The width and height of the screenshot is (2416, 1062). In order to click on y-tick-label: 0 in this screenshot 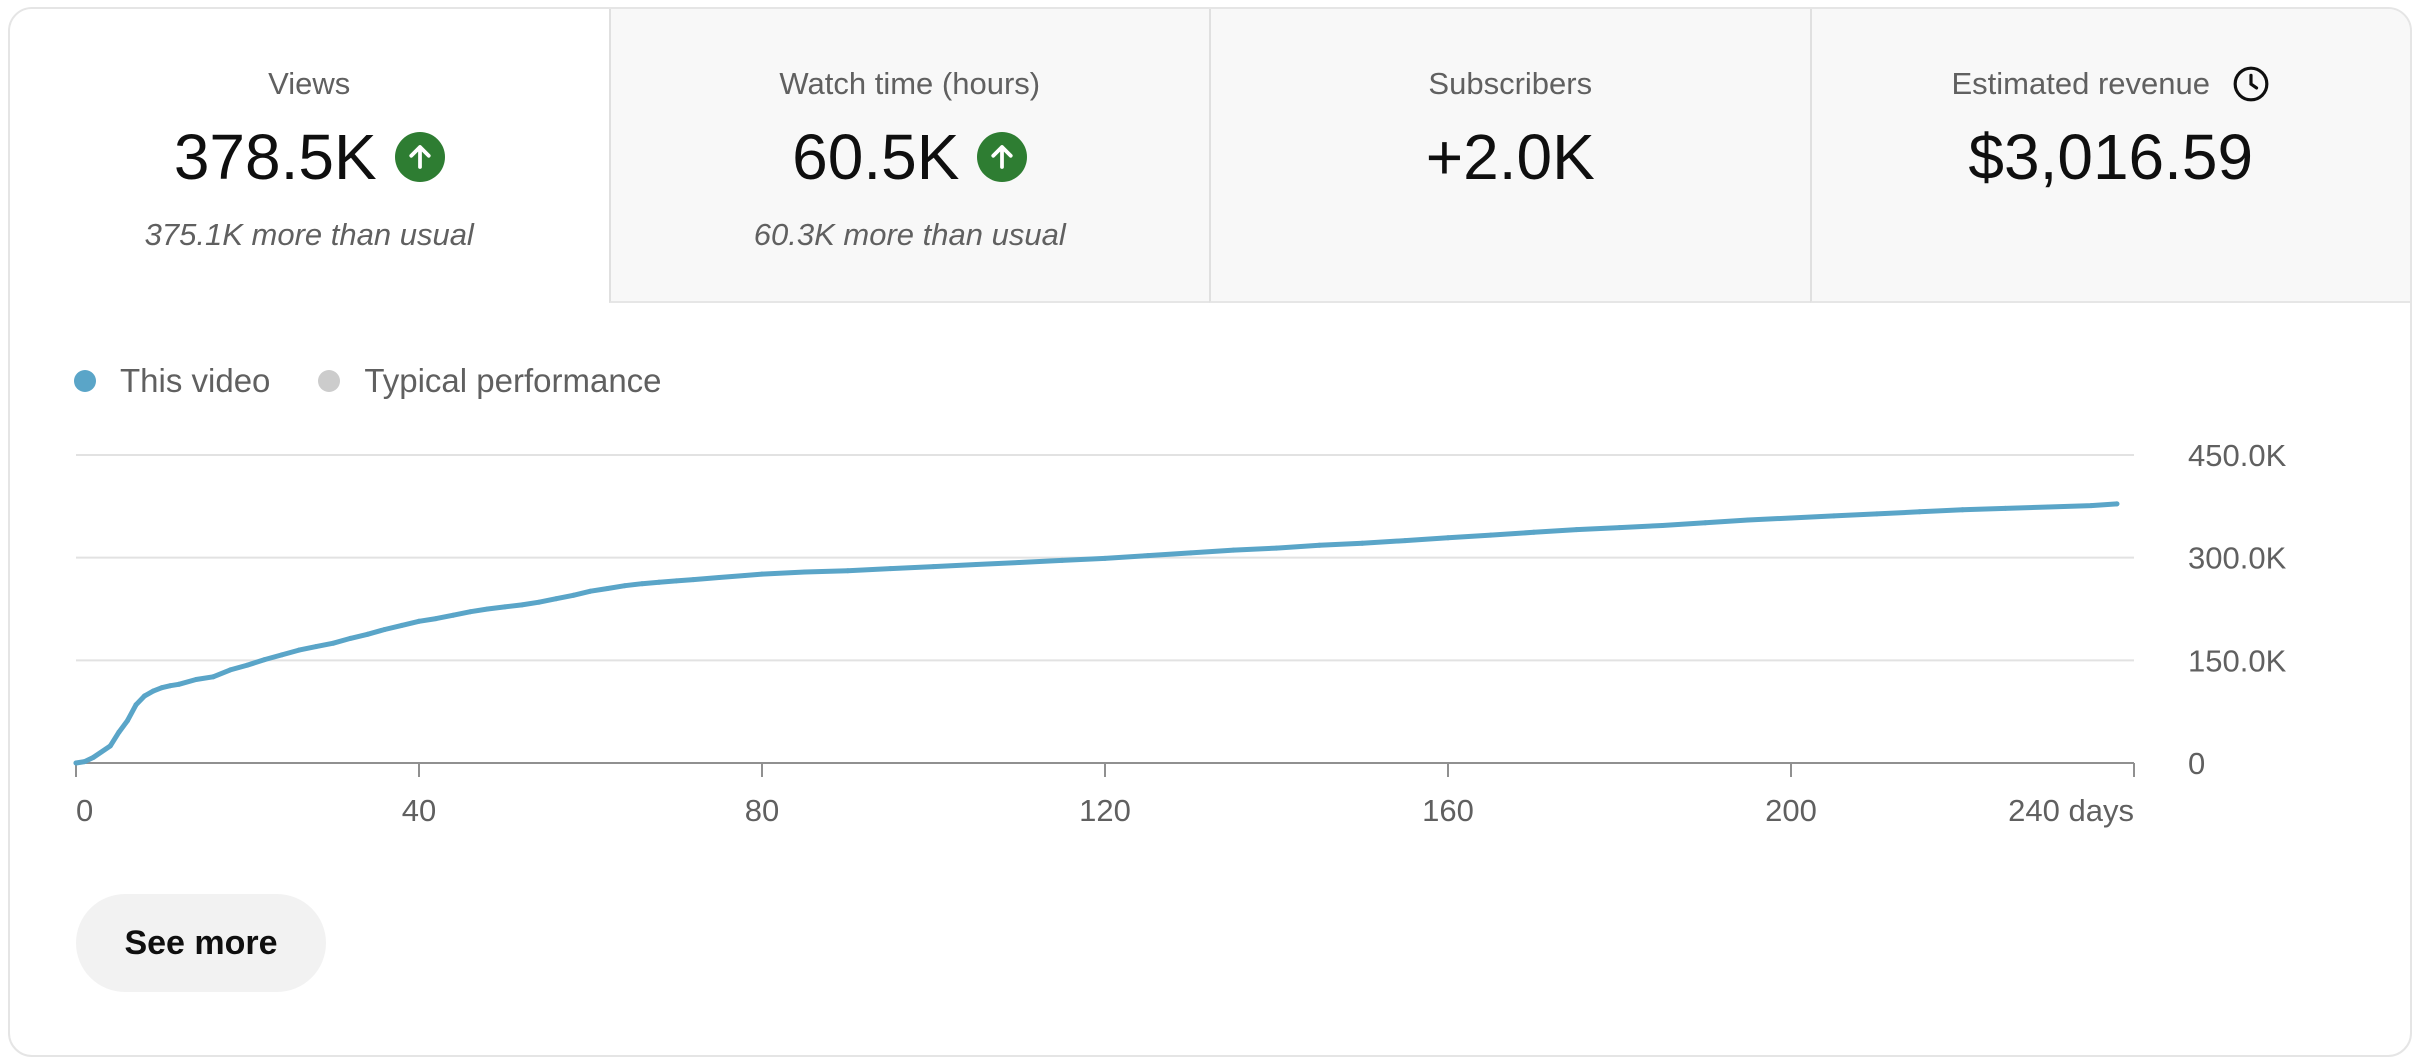, I will do `click(2196, 763)`.